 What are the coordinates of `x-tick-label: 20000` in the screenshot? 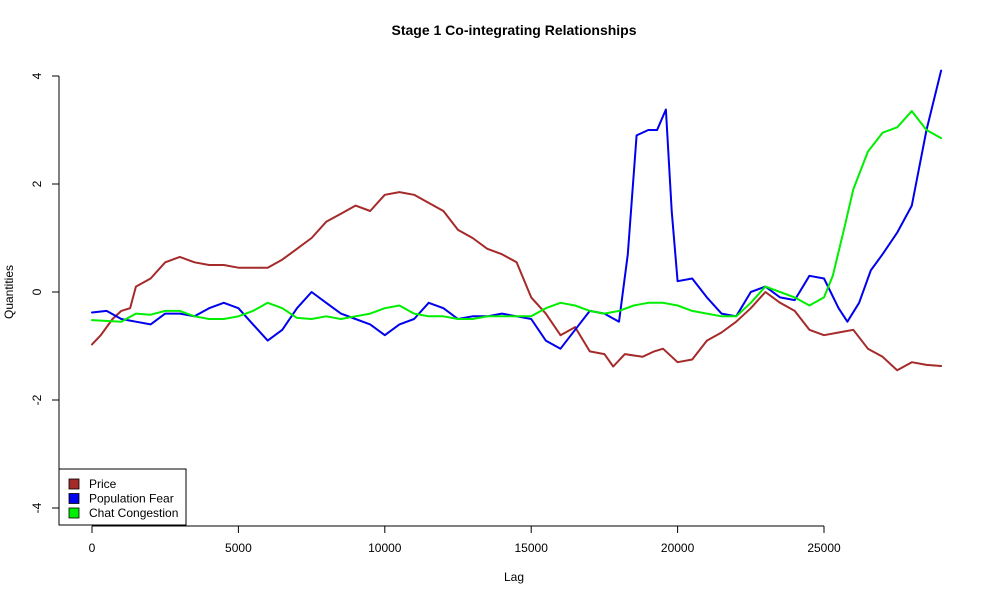 It's located at (678, 548).